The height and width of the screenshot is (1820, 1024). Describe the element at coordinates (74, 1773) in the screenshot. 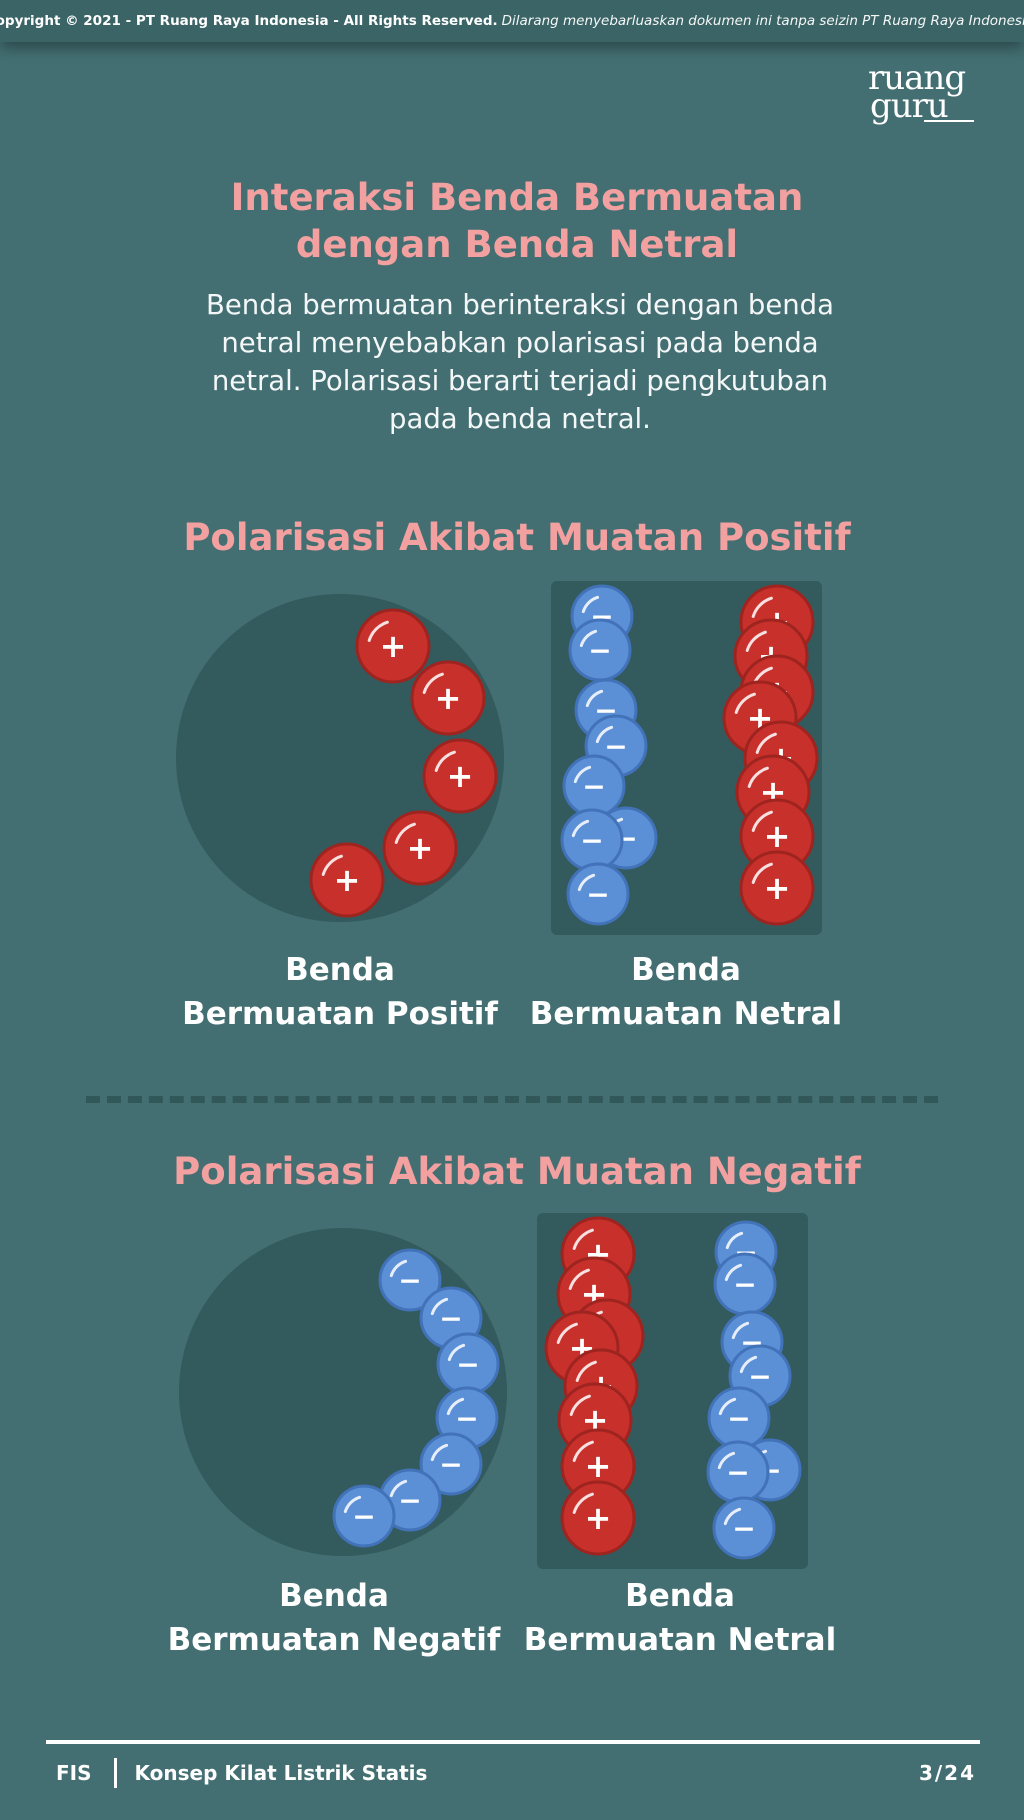

I see `footer-subject: FIS` at that location.